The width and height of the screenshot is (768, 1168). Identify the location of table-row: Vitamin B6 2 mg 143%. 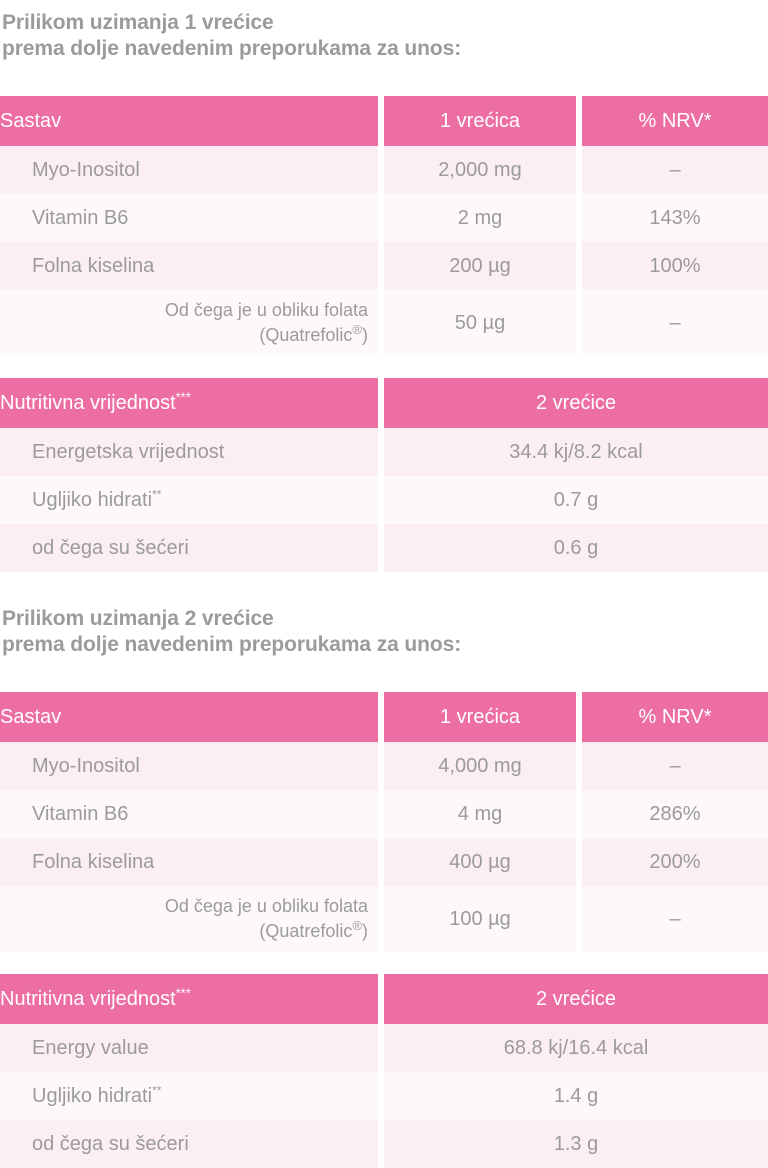
(384, 218).